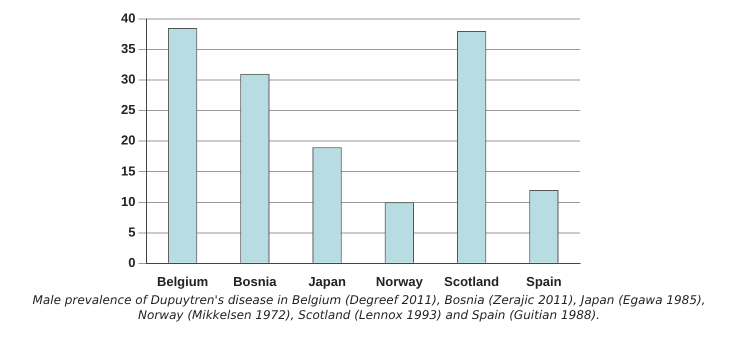 The width and height of the screenshot is (738, 343). Describe the element at coordinates (132, 232) in the screenshot. I see `y-tick-label: 5` at that location.